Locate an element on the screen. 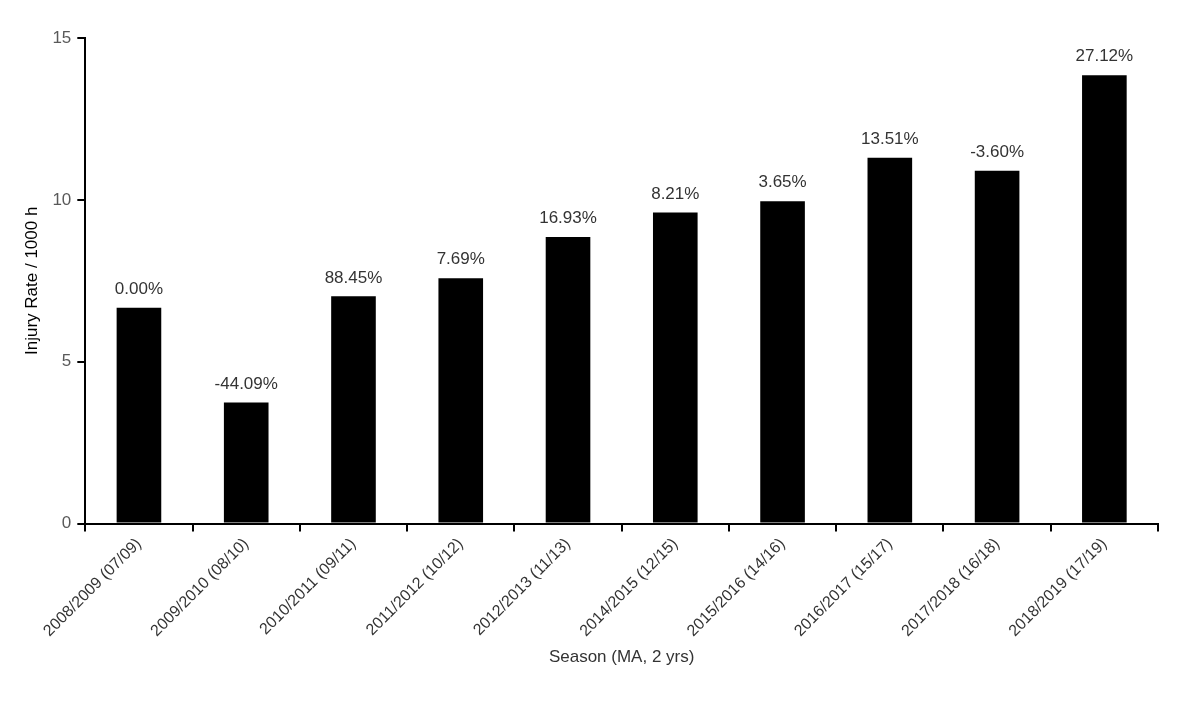  y-axis-title: Injury Rate / 1000 h is located at coordinates (31, 280).